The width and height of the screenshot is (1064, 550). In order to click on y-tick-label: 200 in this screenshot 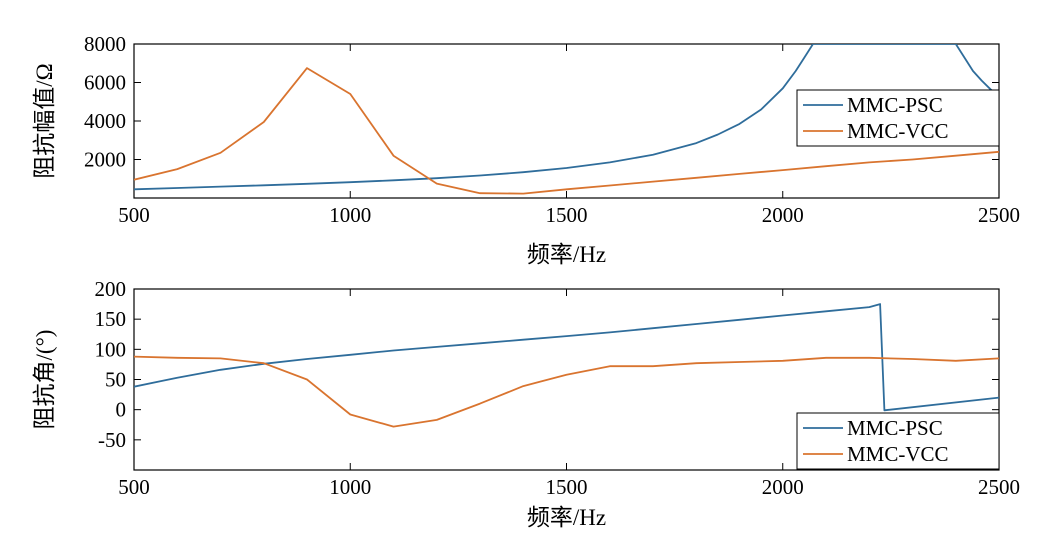, I will do `click(111, 289)`.